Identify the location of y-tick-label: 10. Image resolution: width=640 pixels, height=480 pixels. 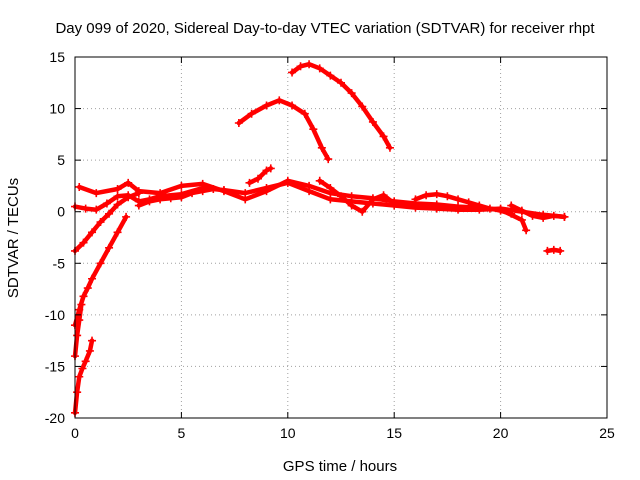
(57, 109).